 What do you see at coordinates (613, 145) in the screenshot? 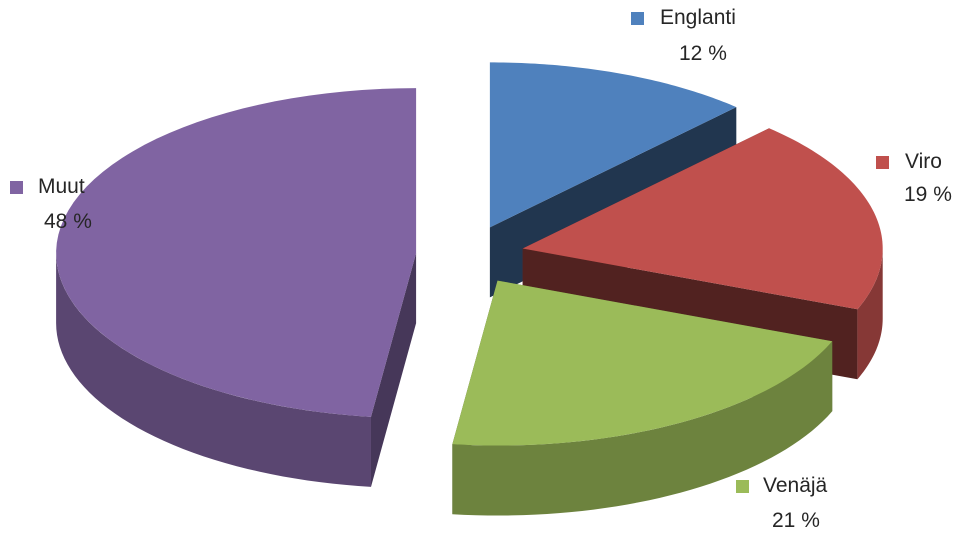
I see `pie-slice-englanti-top` at bounding box center [613, 145].